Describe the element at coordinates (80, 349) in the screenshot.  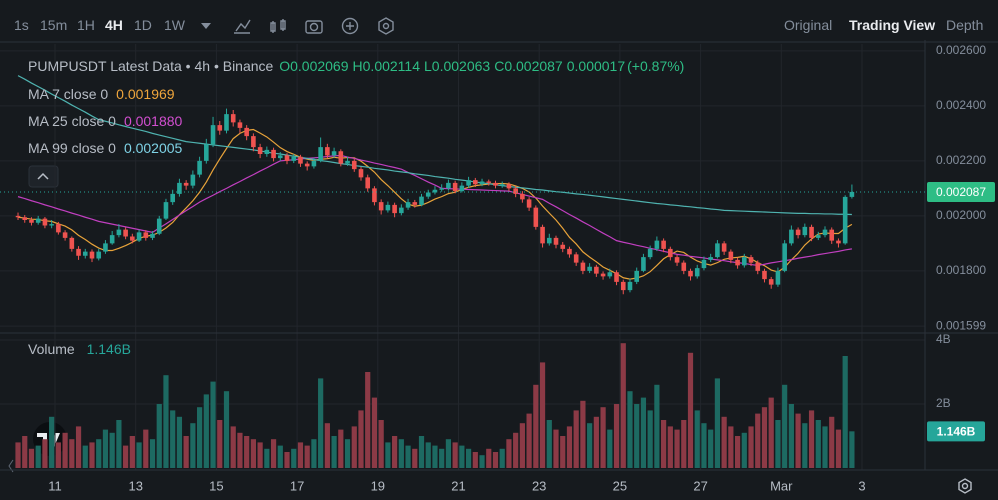
I see `volume-legend: Volume 1.146B` at that location.